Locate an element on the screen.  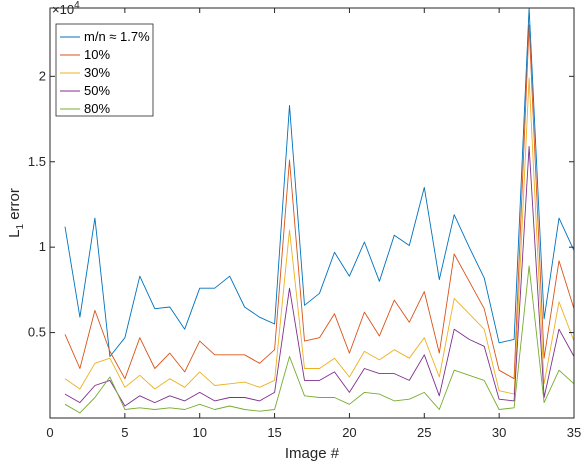
y-tick-label: 0.5 is located at coordinates (37, 332).